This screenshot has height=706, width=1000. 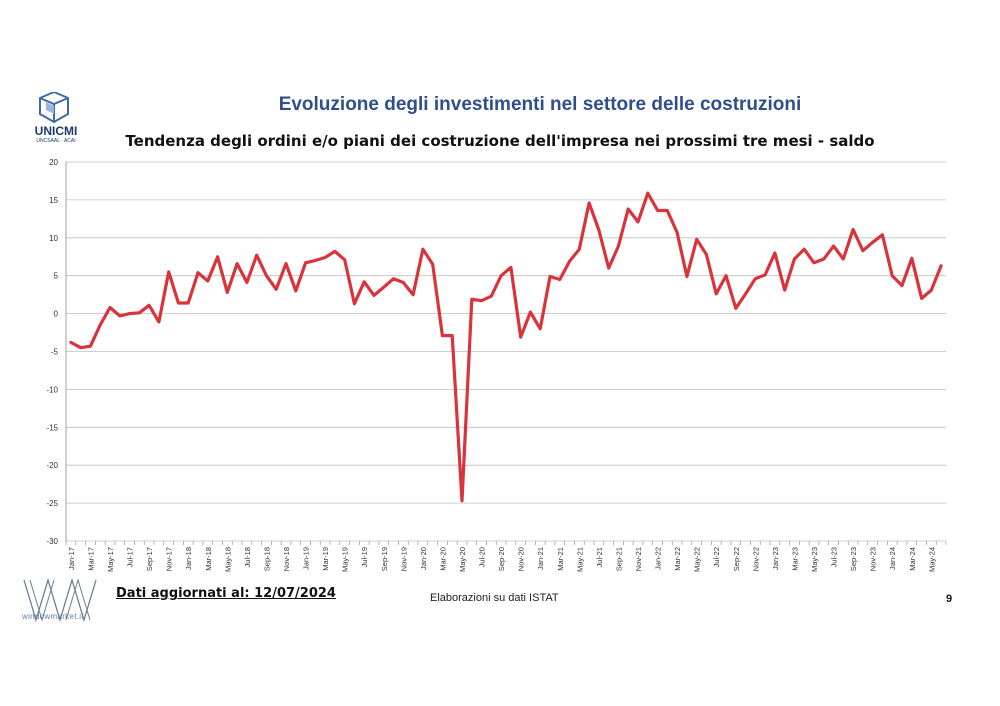 I want to click on x-tick-label: Nov-18, so click(x=286, y=559).